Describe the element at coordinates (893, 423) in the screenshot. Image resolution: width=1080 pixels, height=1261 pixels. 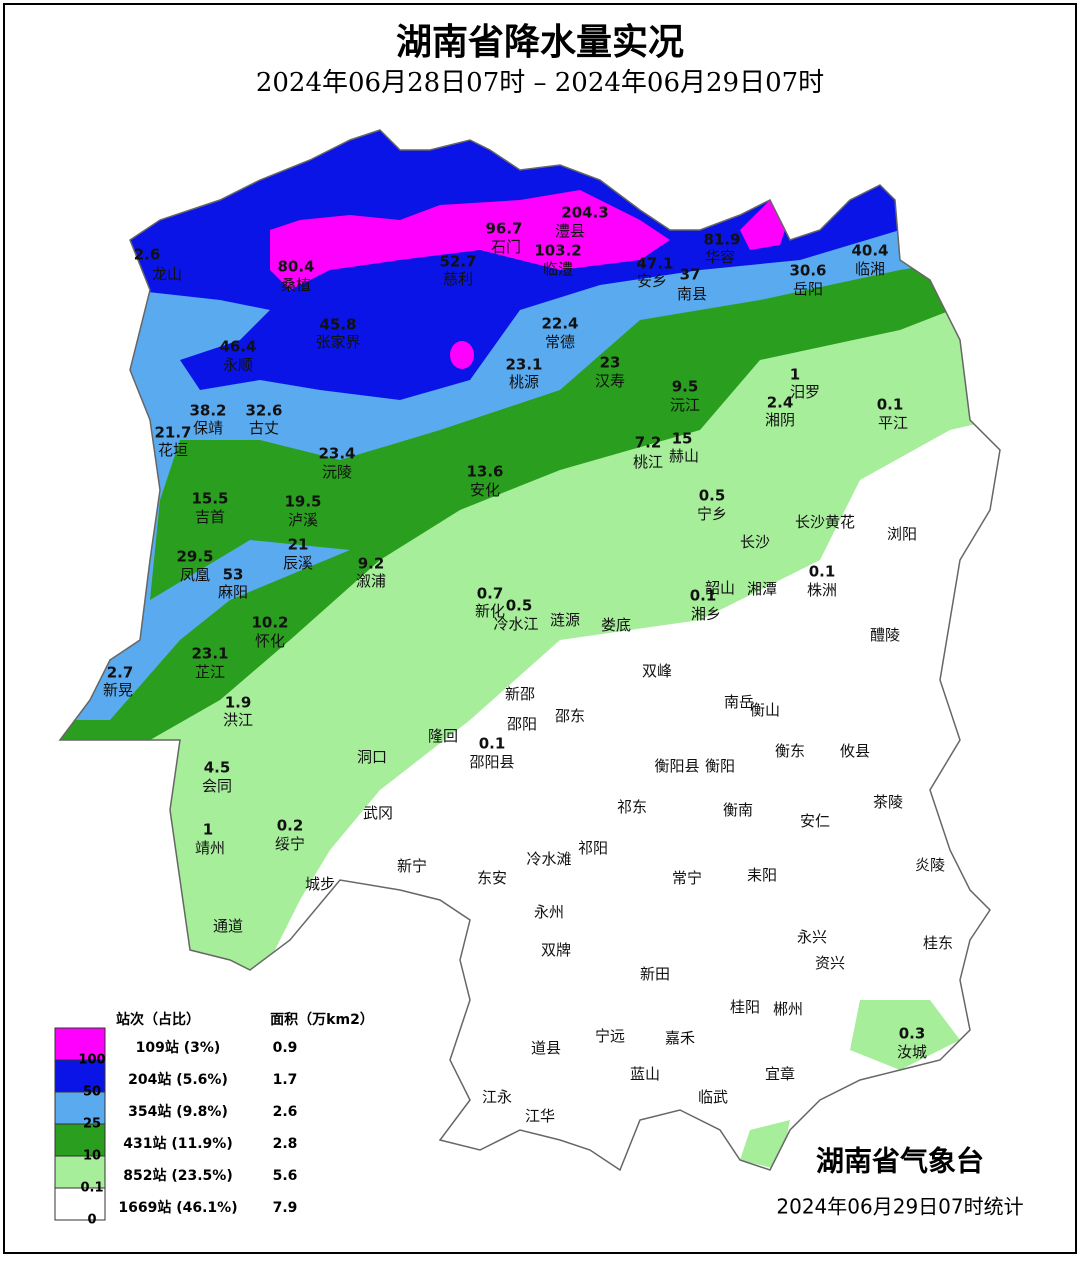
I see `station-name: 平江` at that location.